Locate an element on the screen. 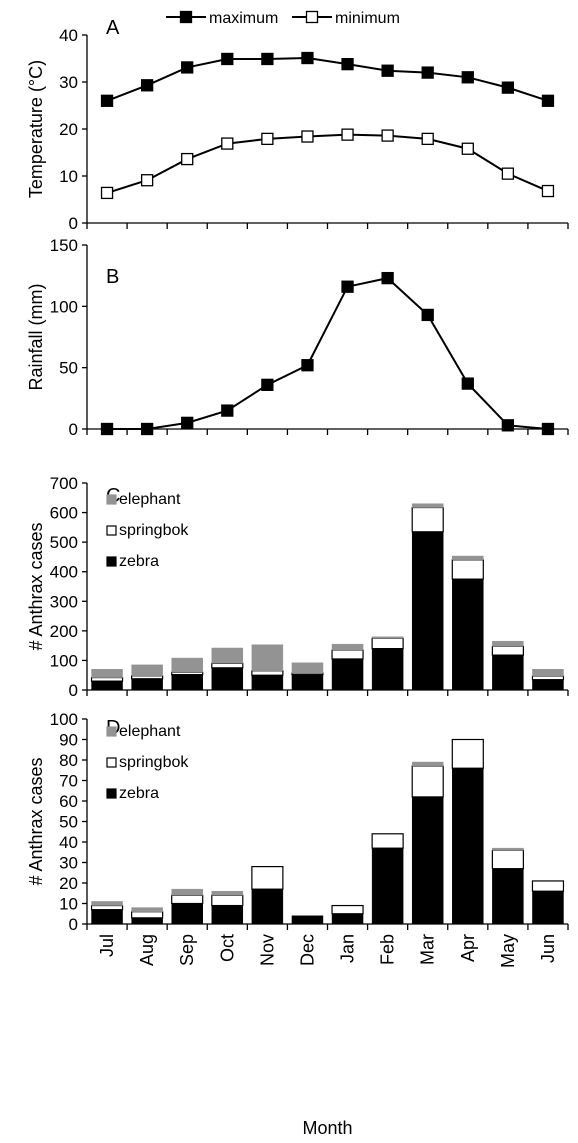 The image size is (578, 1143). panel-c-bar-springbok-Feb is located at coordinates (387, 643).